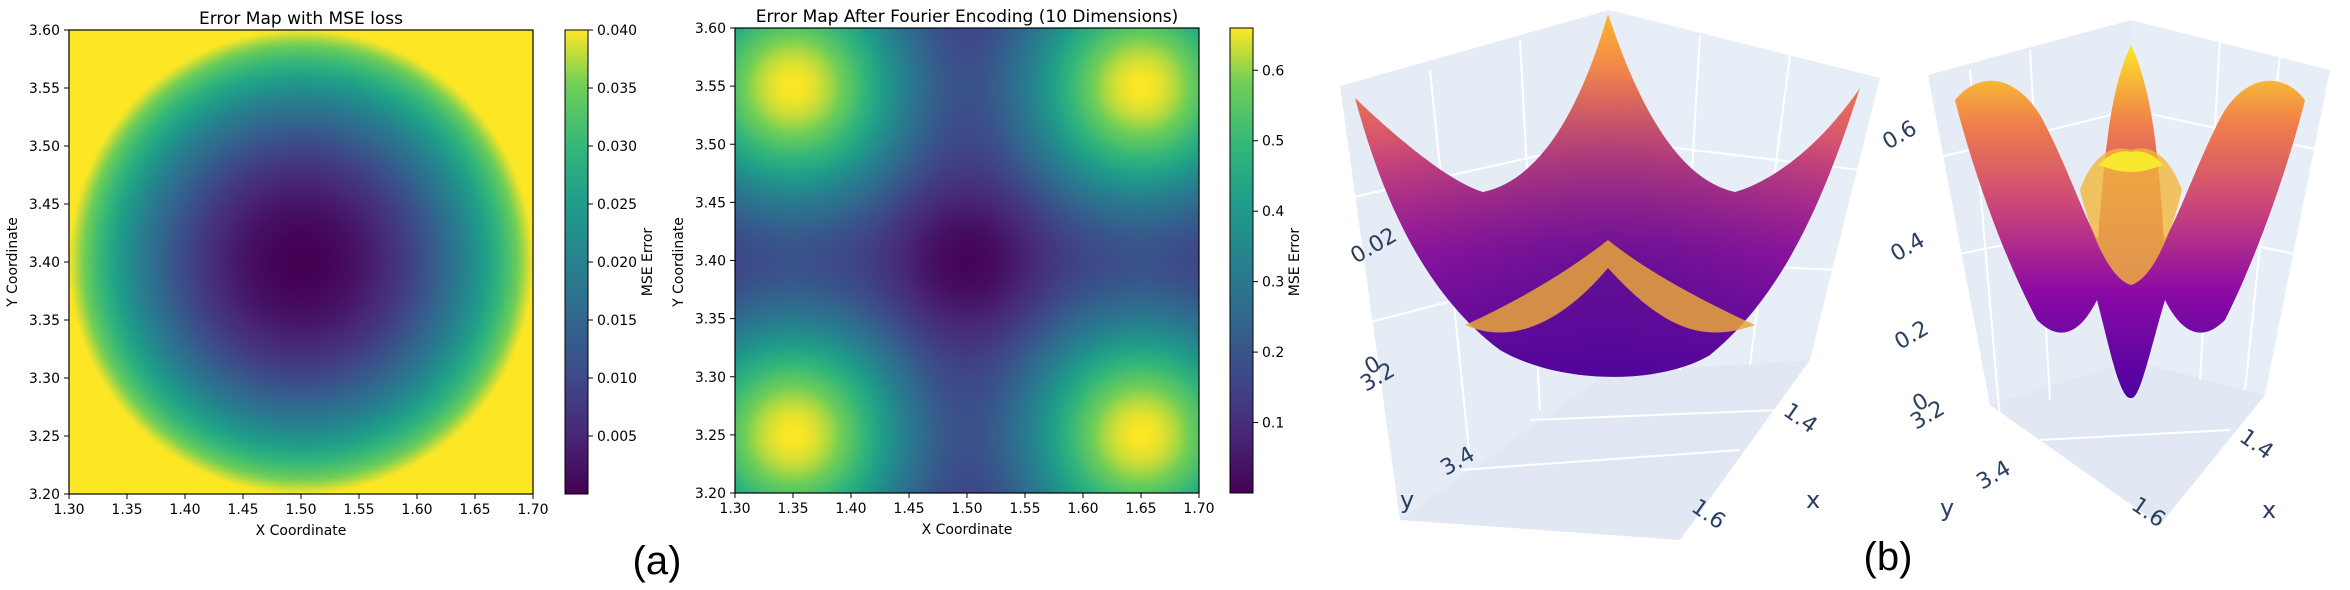 The width and height of the screenshot is (2350, 590). I want to click on caption-a: (a), so click(657, 561).